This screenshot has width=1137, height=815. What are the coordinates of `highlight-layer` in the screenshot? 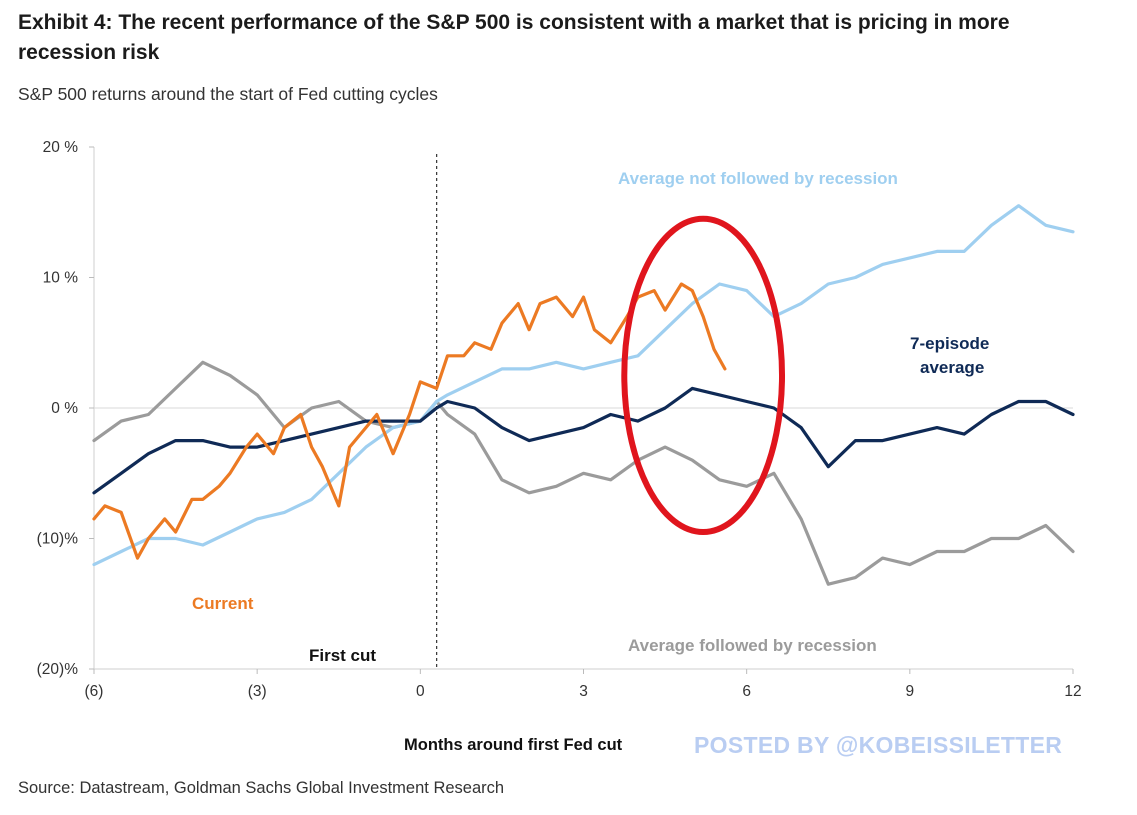 It's located at (703, 375).